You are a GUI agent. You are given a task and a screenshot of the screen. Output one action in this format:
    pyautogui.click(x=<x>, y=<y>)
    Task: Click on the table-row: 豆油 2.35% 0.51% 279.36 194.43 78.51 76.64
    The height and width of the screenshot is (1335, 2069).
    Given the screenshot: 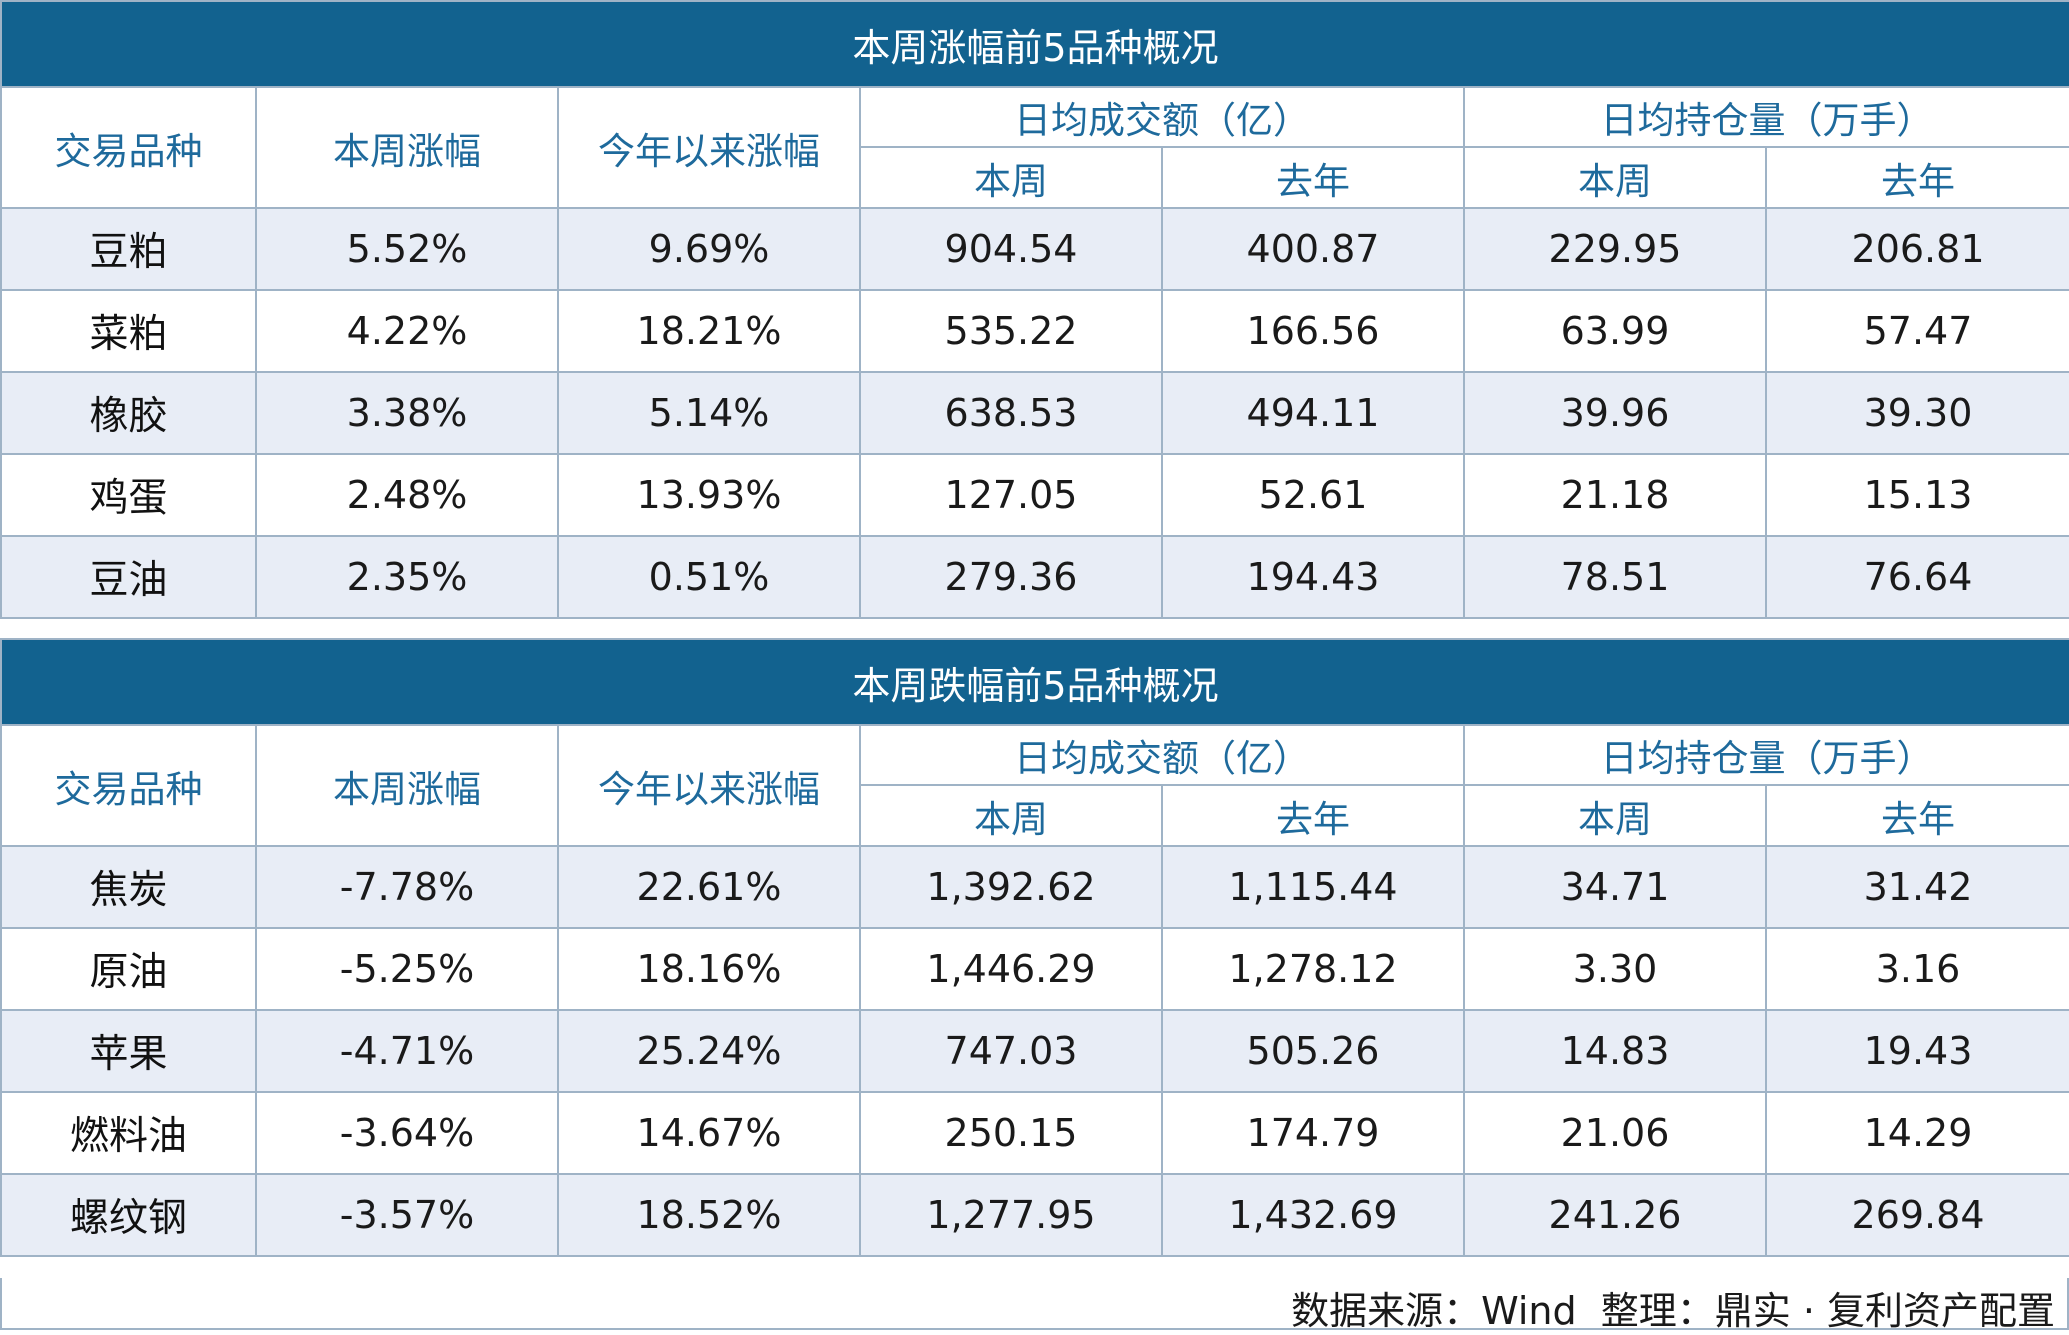 What is the action you would take?
    pyautogui.click(x=1034, y=577)
    